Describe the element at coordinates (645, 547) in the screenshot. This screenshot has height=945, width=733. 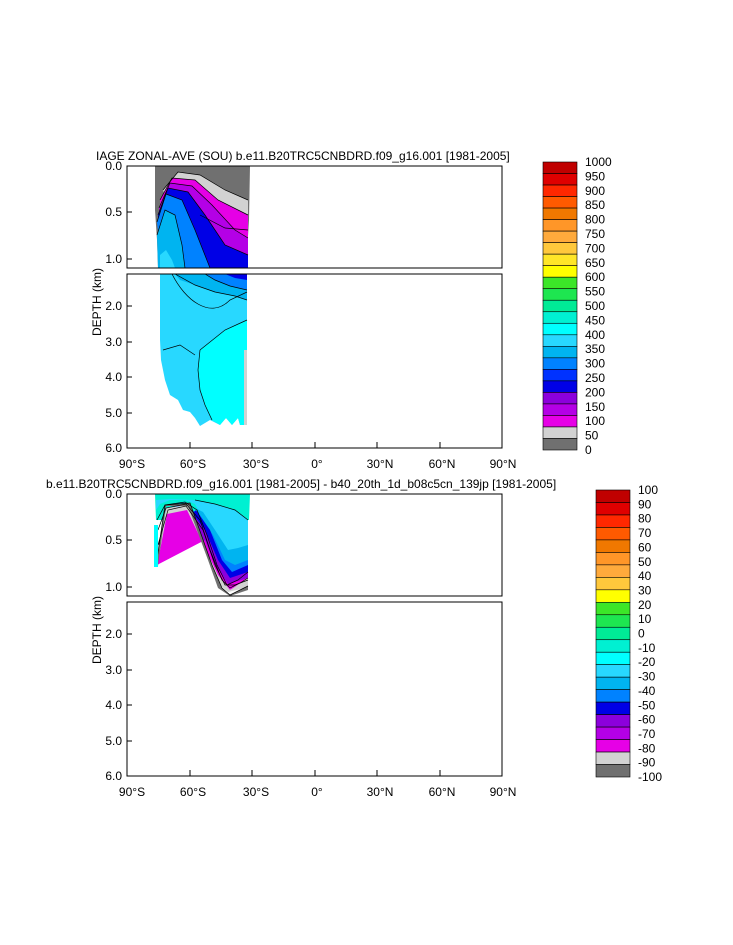
I see `colorbar-label: 60` at that location.